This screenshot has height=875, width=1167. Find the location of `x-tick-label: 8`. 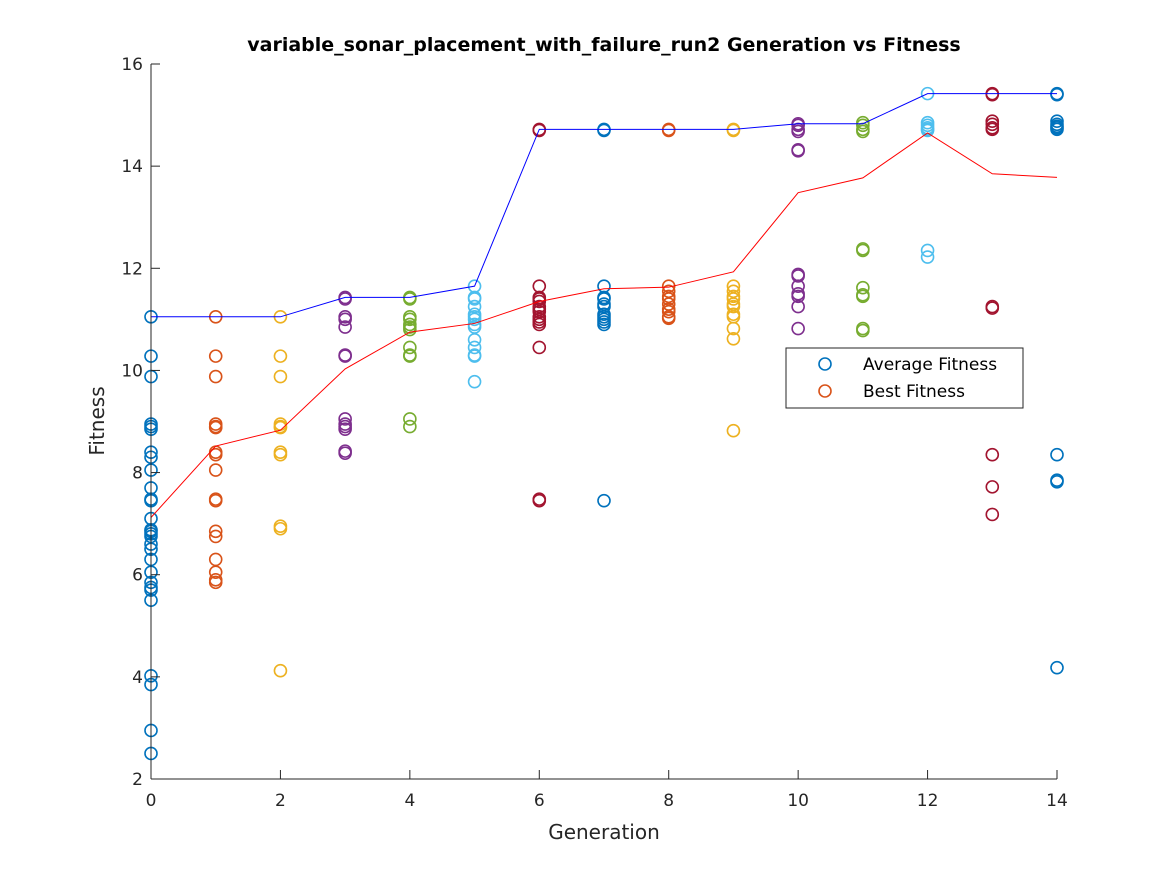

x-tick-label: 8 is located at coordinates (668, 801).